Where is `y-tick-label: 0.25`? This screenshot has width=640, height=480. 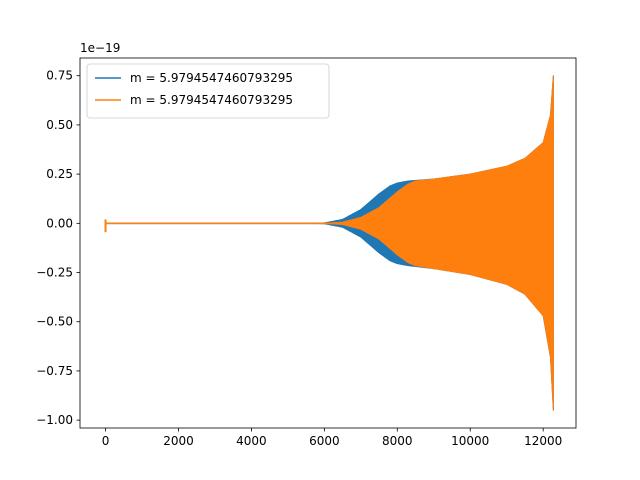
y-tick-label: 0.25 is located at coordinates (59, 174).